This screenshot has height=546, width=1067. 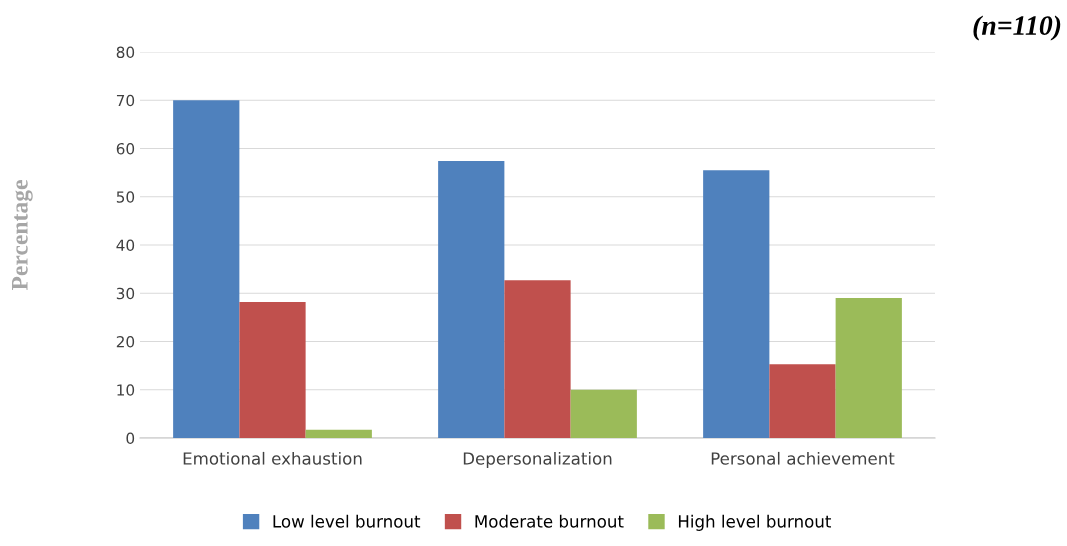 I want to click on y-tick-label: 30, so click(x=125, y=293).